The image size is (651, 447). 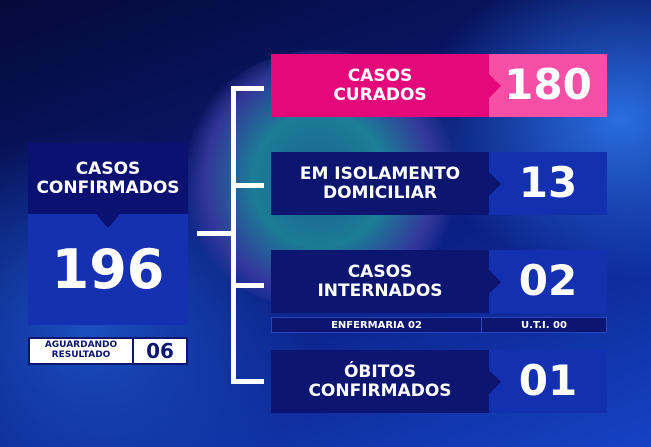 What do you see at coordinates (108, 221) in the screenshot?
I see `confirmed-arrow-icon` at bounding box center [108, 221].